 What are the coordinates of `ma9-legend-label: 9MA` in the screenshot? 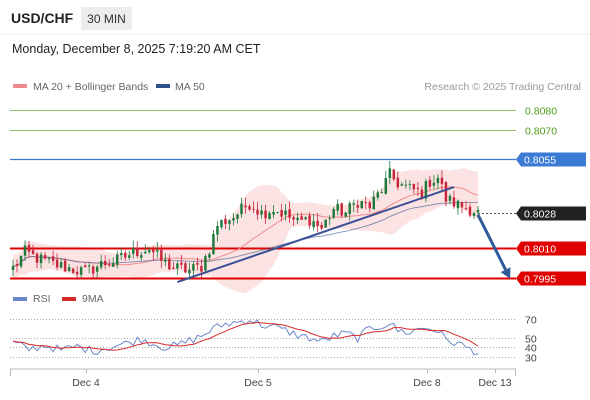 It's located at (93, 299).